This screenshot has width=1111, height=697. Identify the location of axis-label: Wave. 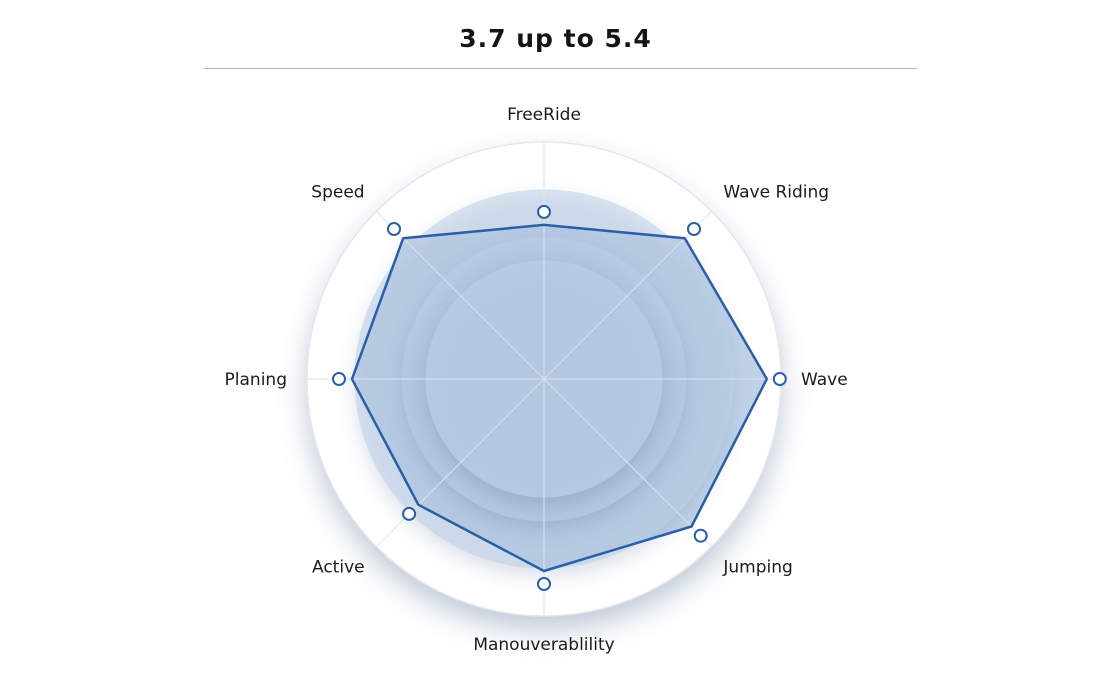
(824, 380).